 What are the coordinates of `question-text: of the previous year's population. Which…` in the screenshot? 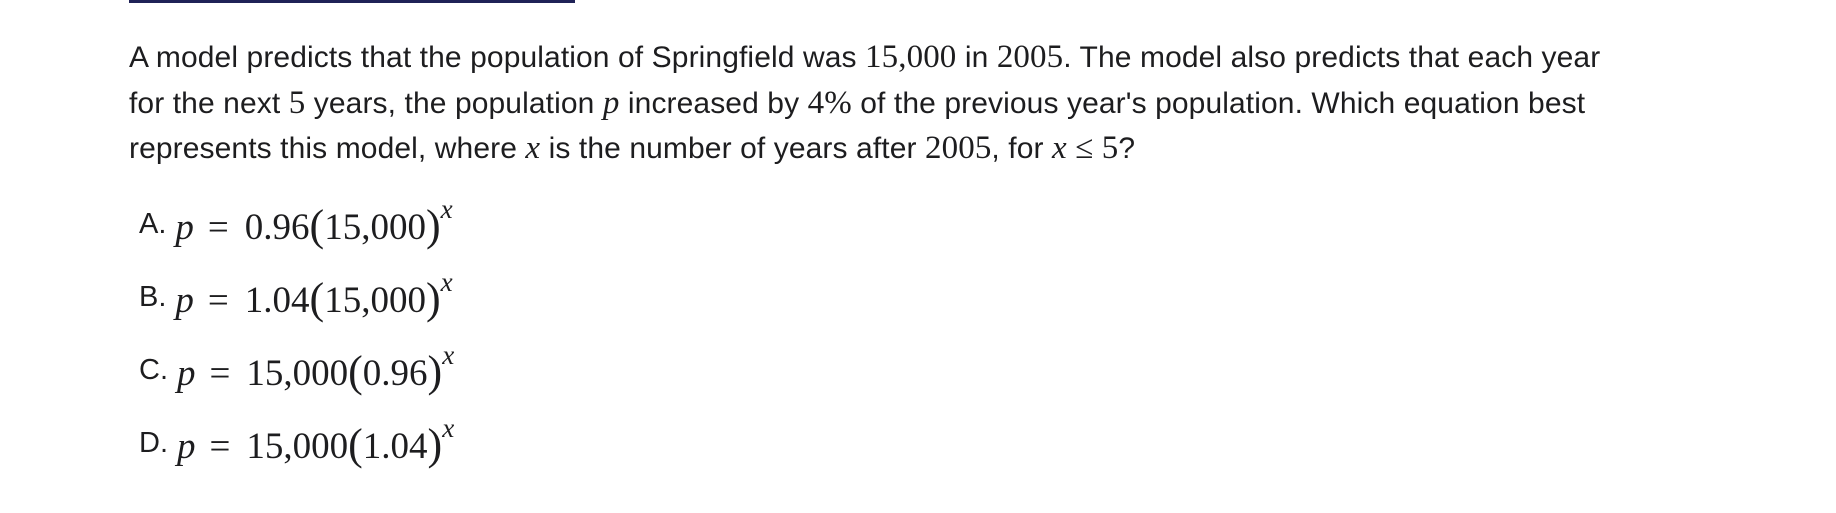 It's located at (1218, 103).